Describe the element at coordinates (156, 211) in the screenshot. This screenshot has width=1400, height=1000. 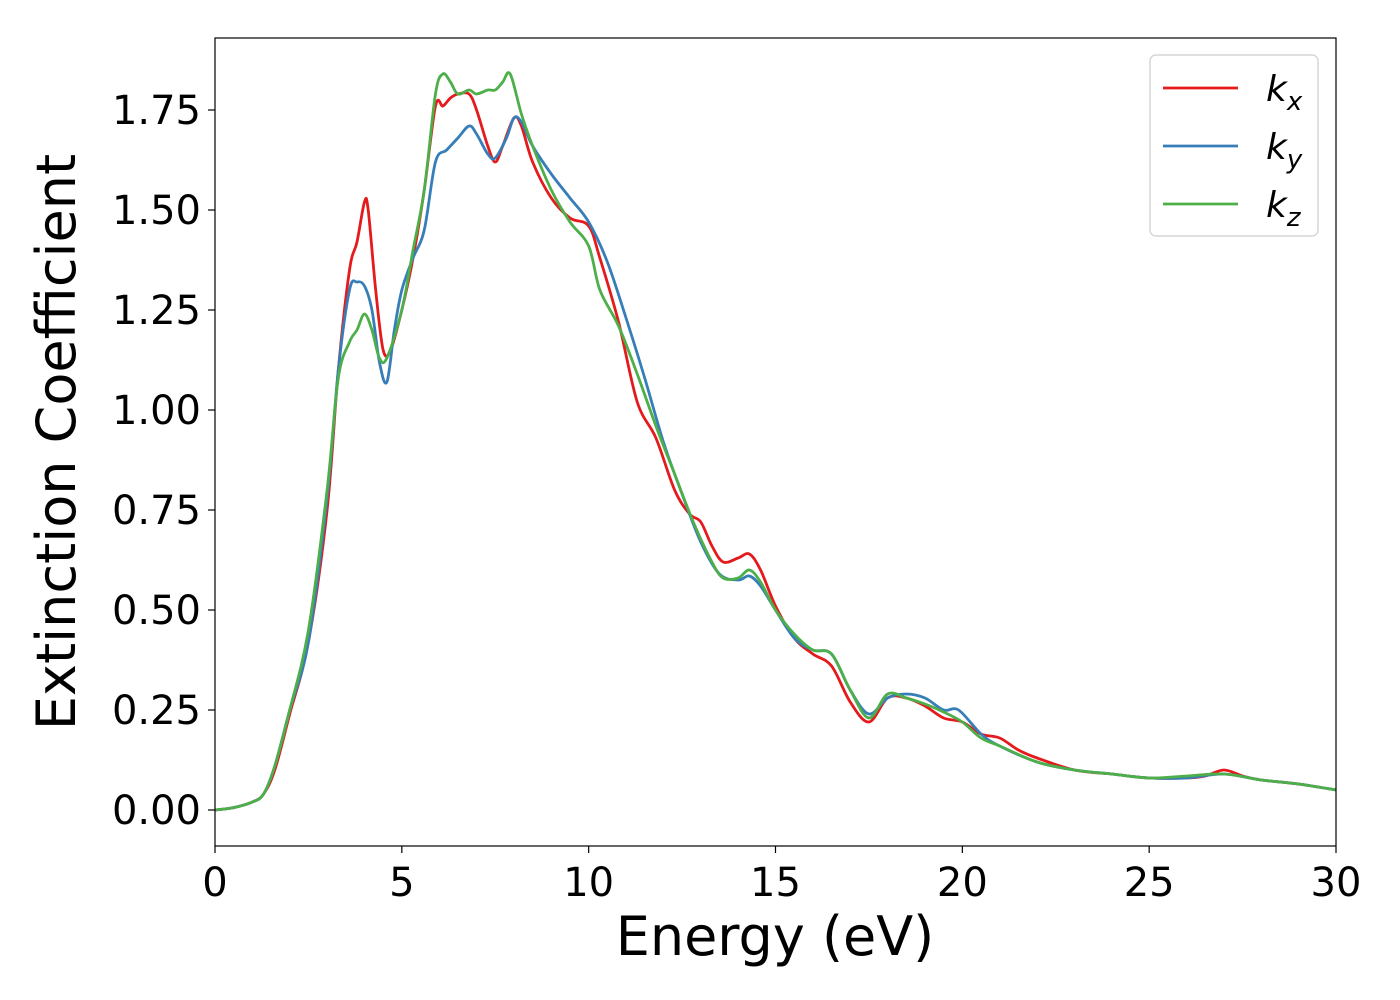
I see `y-tick-label: 1.50` at that location.